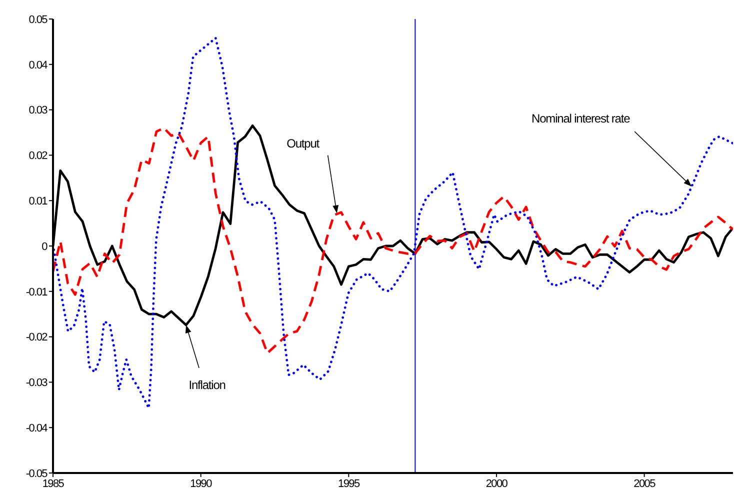 The width and height of the screenshot is (734, 492). I want to click on y-tick-label: -0.03, so click(37, 383).